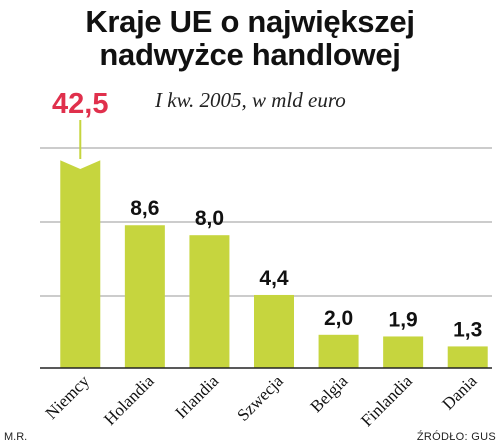 This screenshot has width=500, height=448. What do you see at coordinates (196, 396) in the screenshot?
I see `category-label-irlandia: Irlandia` at bounding box center [196, 396].